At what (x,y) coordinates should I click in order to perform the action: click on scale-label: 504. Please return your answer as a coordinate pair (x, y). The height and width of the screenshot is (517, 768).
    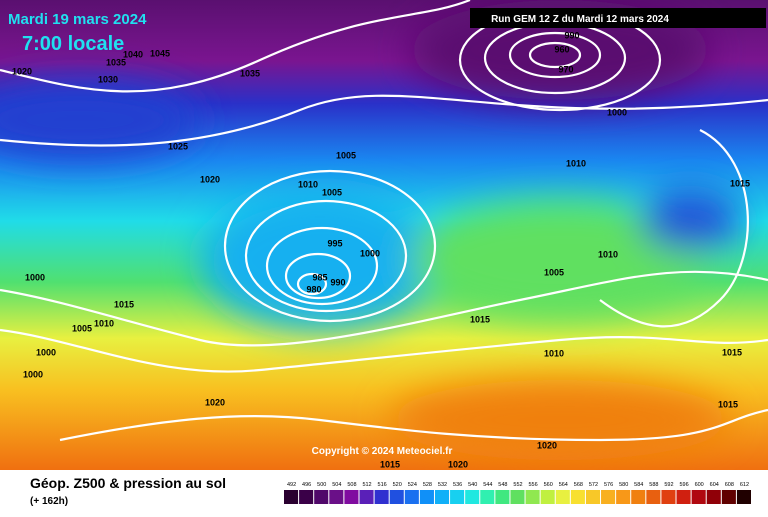
    Looking at the image, I should click on (336, 485).